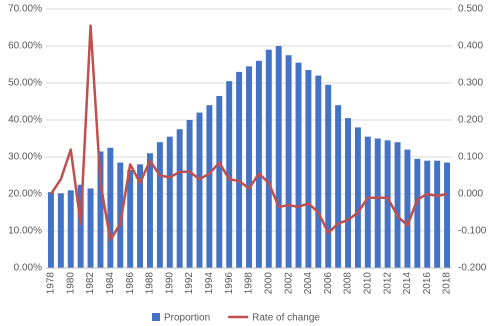  Describe the element at coordinates (28, 268) in the screenshot. I see `y-tick-label: 0.00%` at that location.